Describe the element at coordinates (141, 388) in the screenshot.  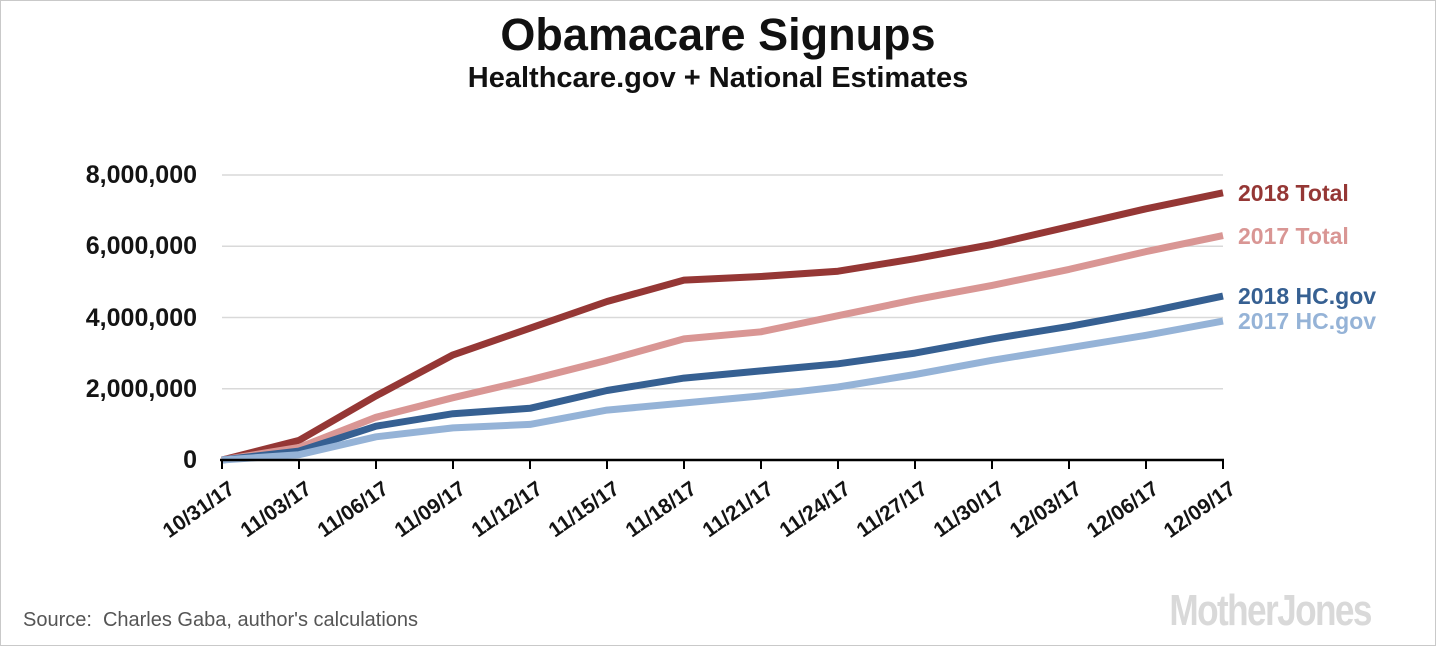
I see `y-axis-label: 2,000,000` at that location.